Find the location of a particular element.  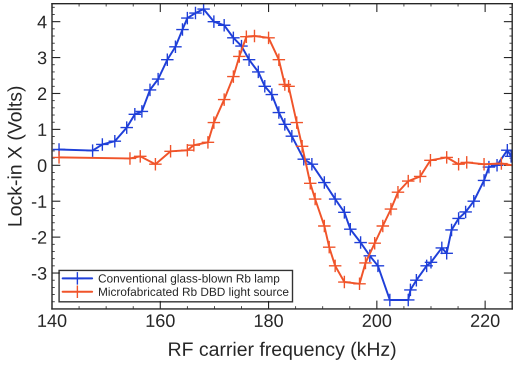

y-tick-label: 4 is located at coordinates (42, 22).